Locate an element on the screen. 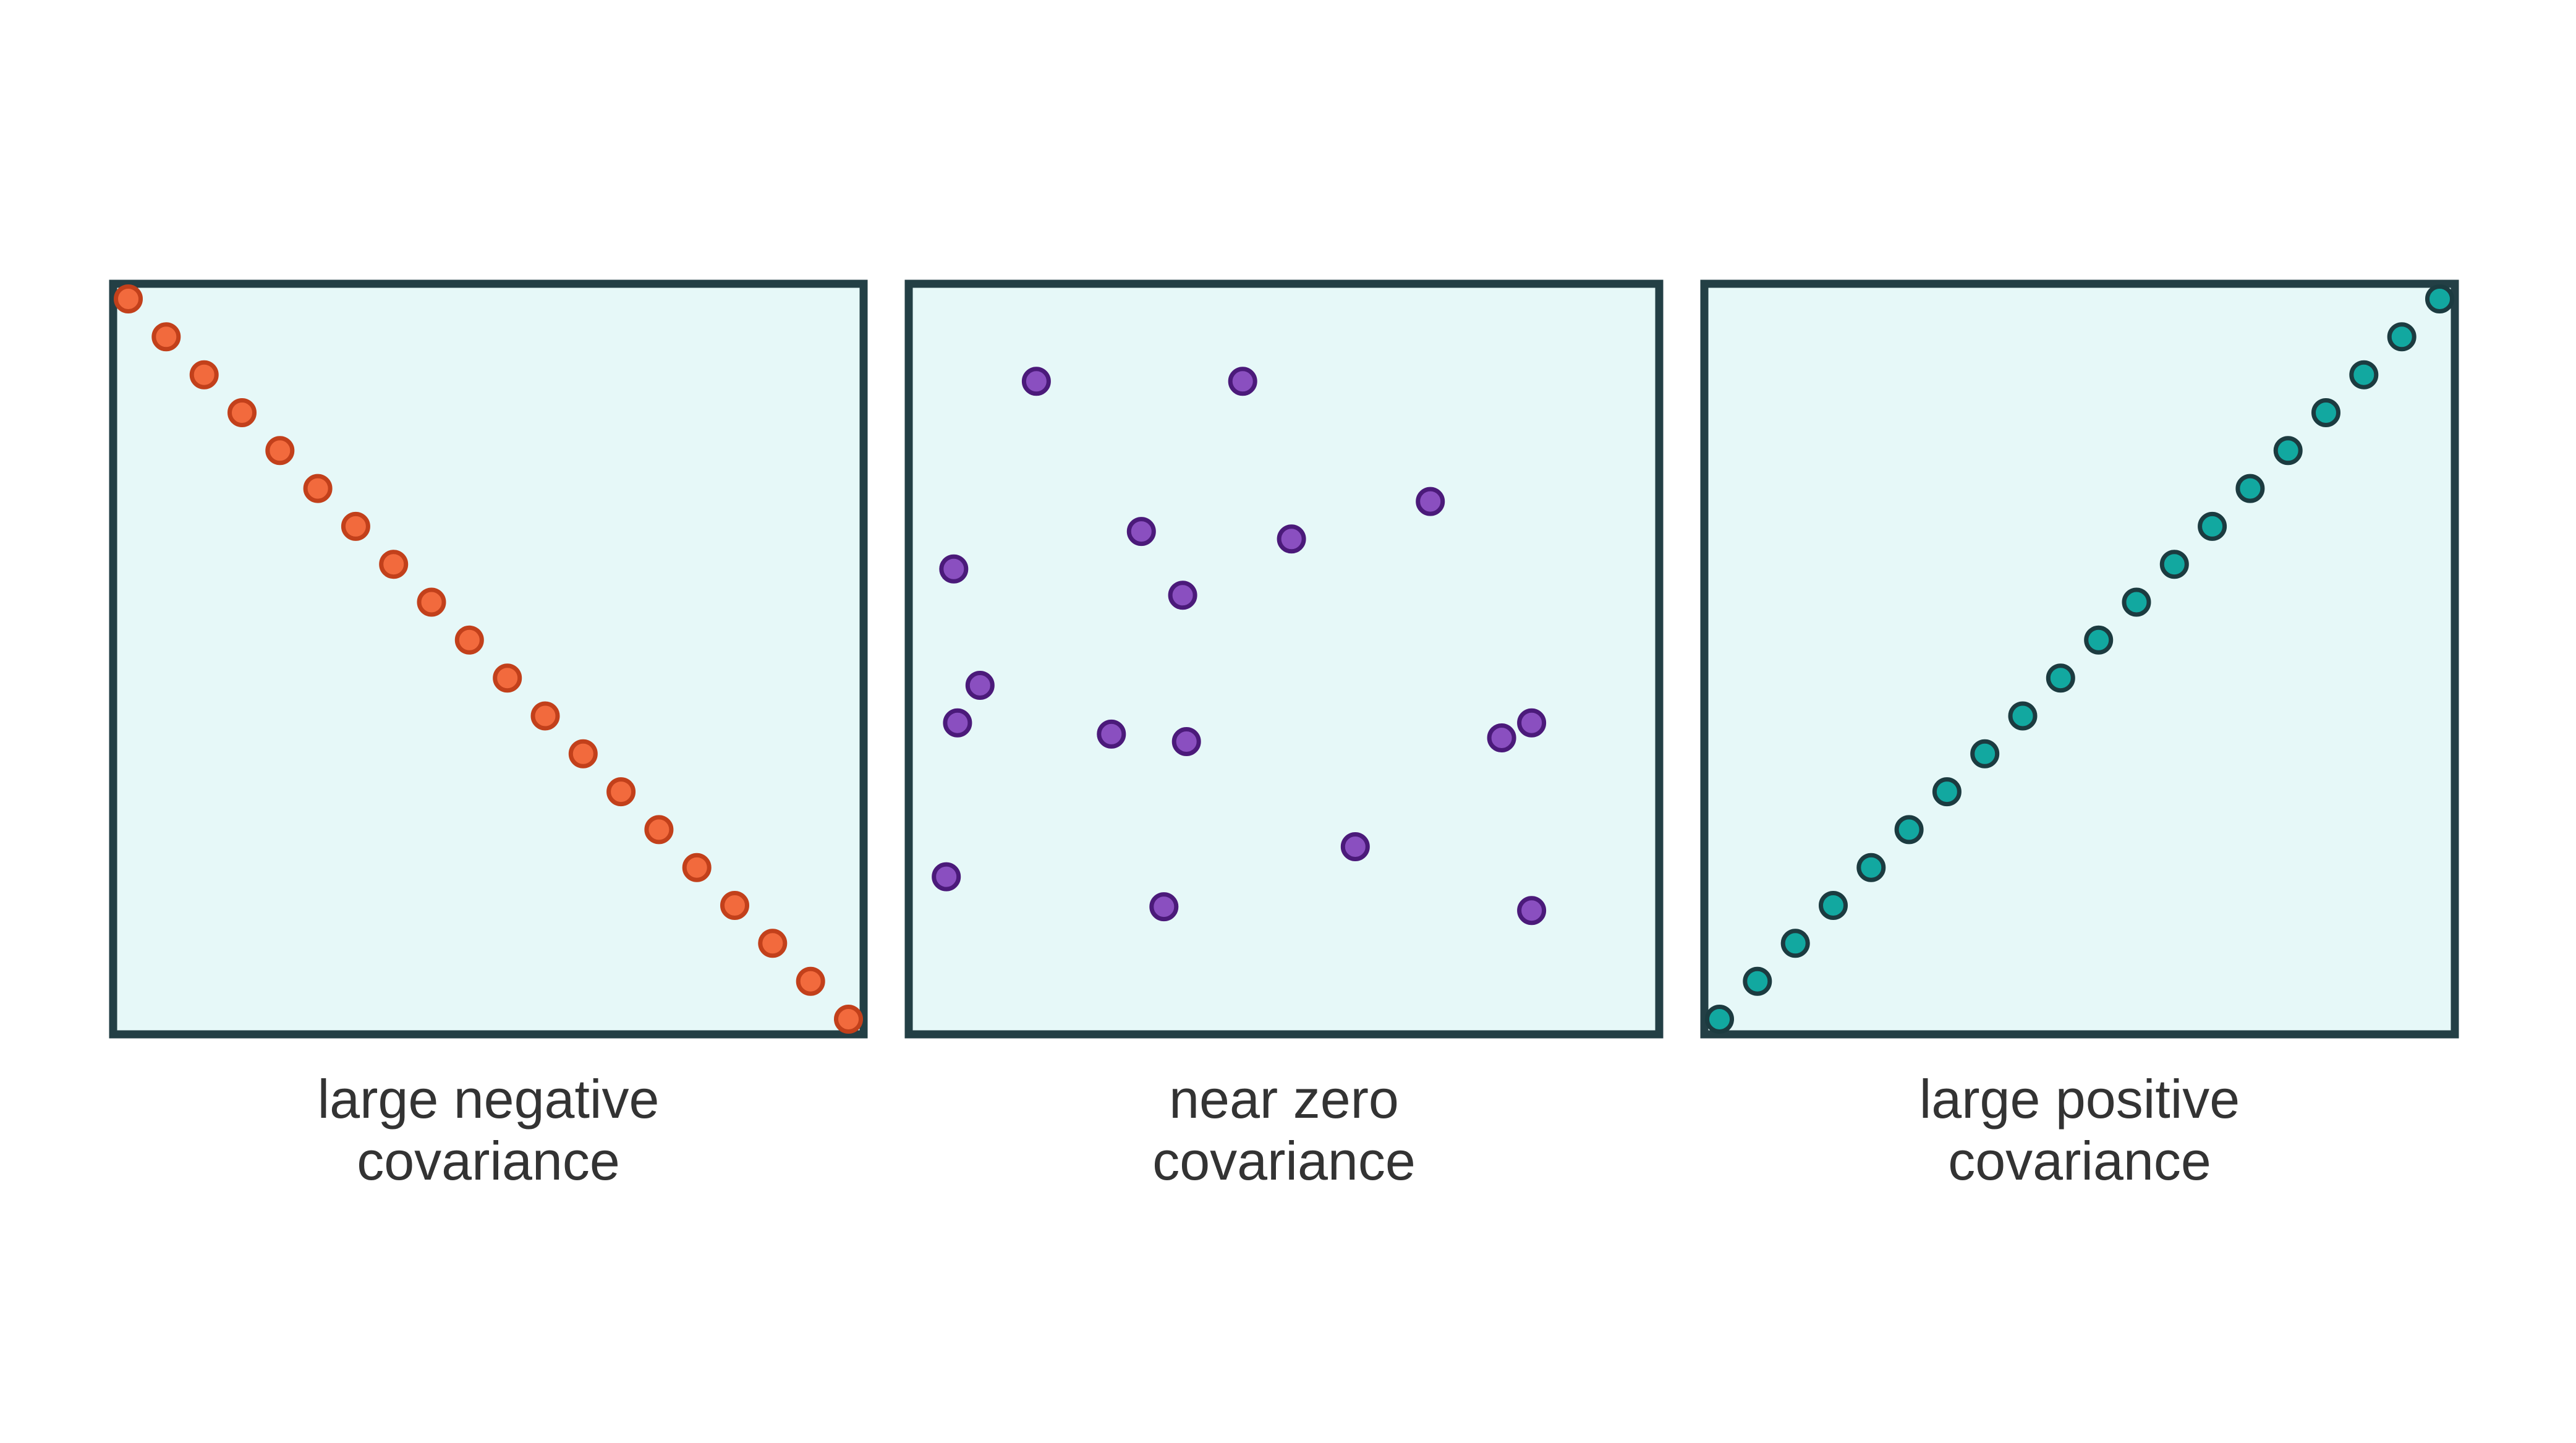  caption-line-1: near zero is located at coordinates (1284, 1099).